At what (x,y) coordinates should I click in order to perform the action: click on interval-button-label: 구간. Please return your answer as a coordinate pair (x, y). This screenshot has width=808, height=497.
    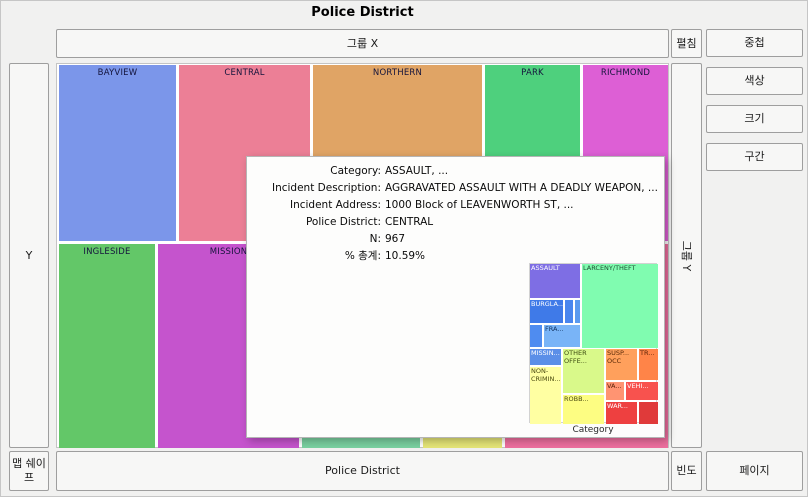
    Looking at the image, I should click on (754, 156).